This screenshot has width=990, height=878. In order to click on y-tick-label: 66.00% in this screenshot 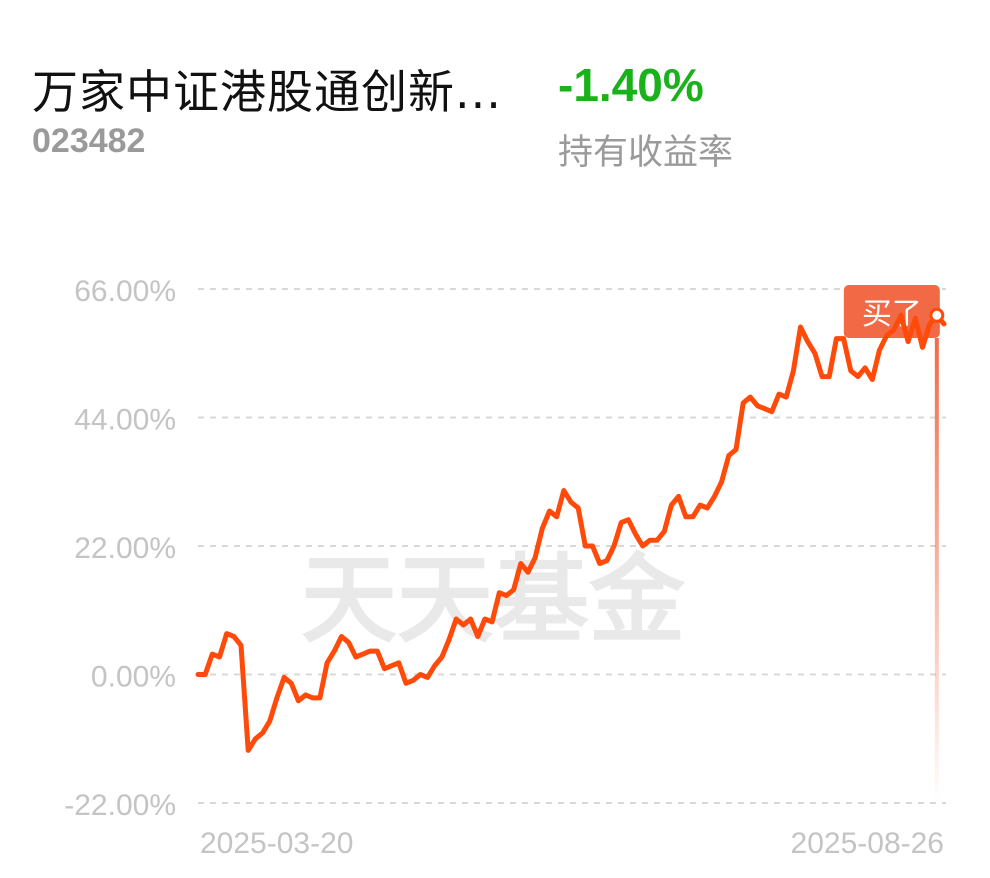, I will do `click(125, 291)`.